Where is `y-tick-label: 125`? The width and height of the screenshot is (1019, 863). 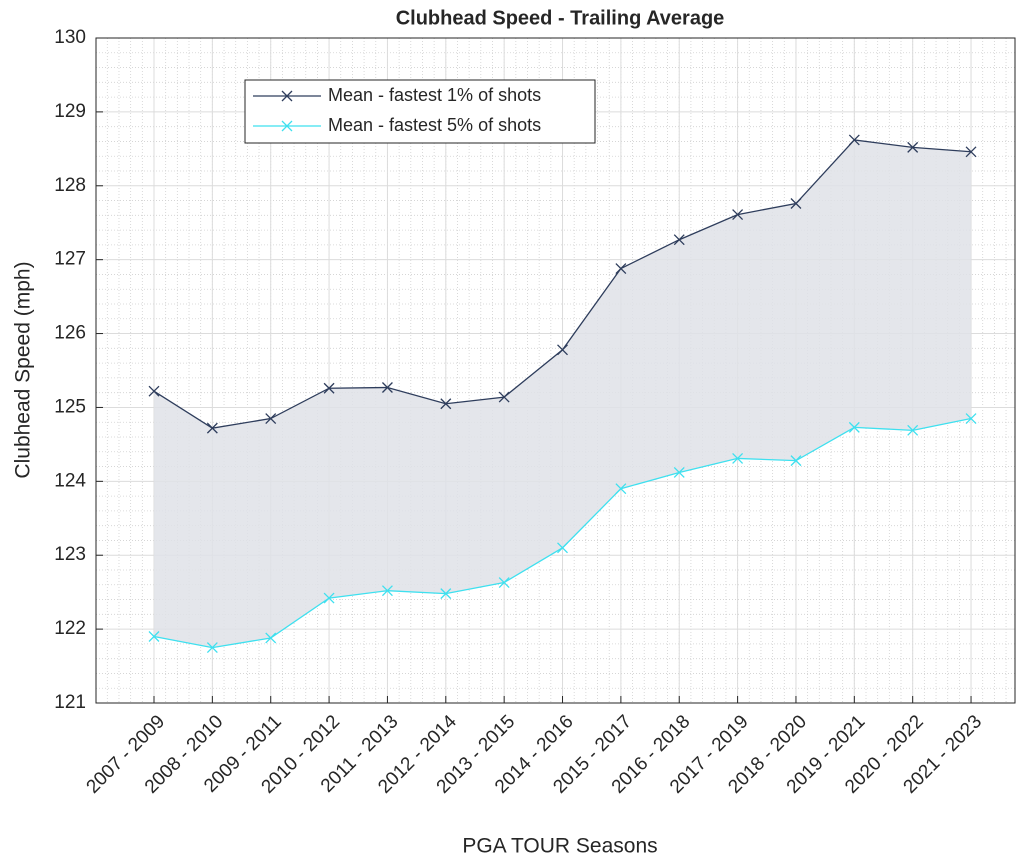 y-tick-label: 125 is located at coordinates (70, 406).